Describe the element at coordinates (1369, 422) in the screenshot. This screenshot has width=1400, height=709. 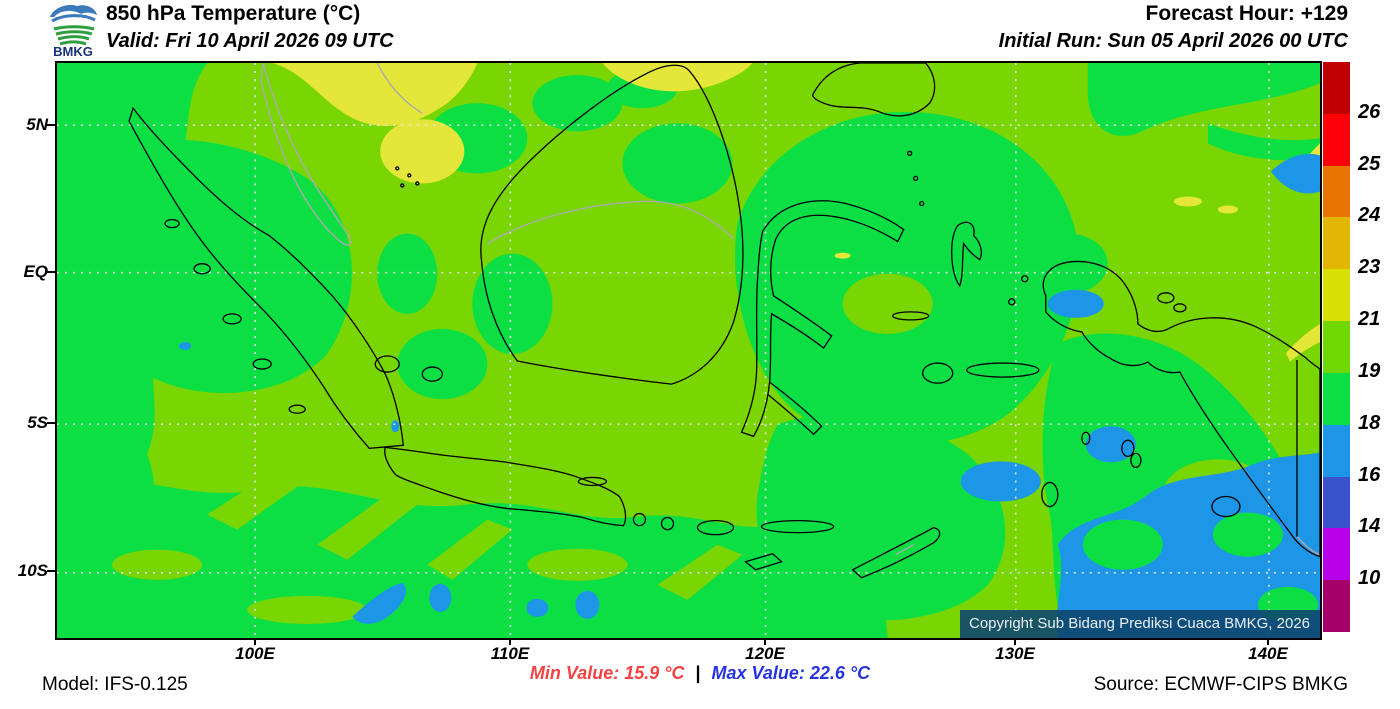
I see `colorbar-tick-label: 18` at that location.